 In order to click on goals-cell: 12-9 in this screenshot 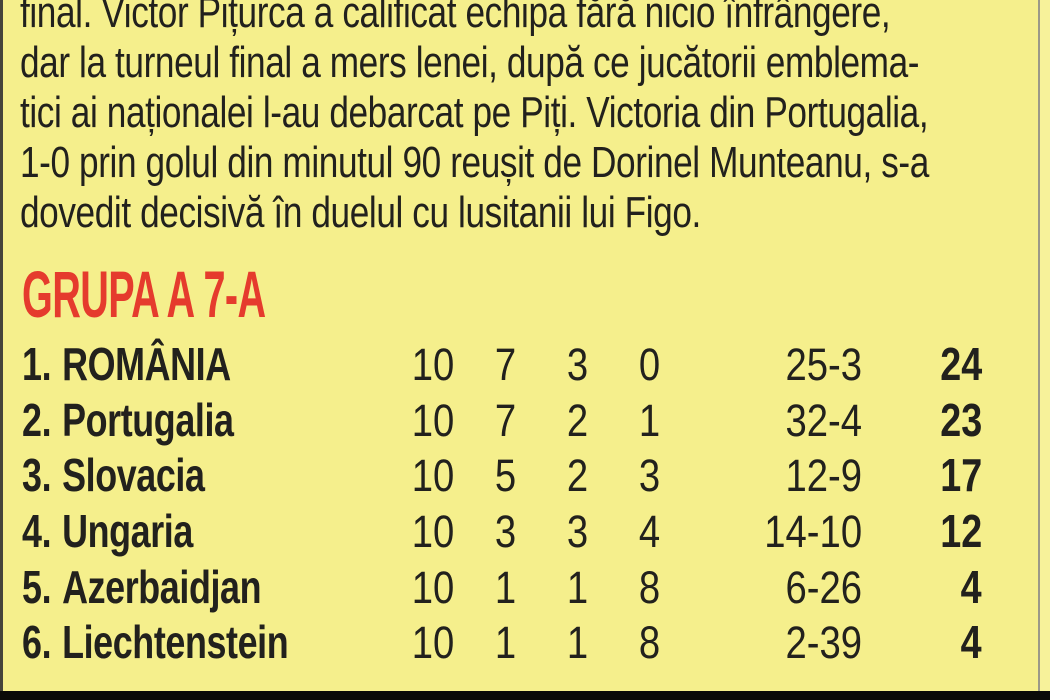, I will do `click(823, 476)`.